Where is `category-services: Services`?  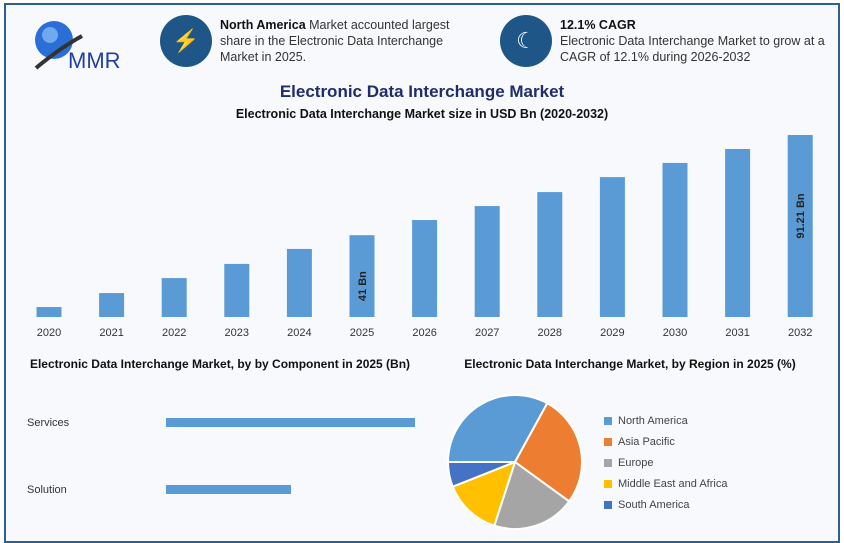
category-services: Services is located at coordinates (48, 423).